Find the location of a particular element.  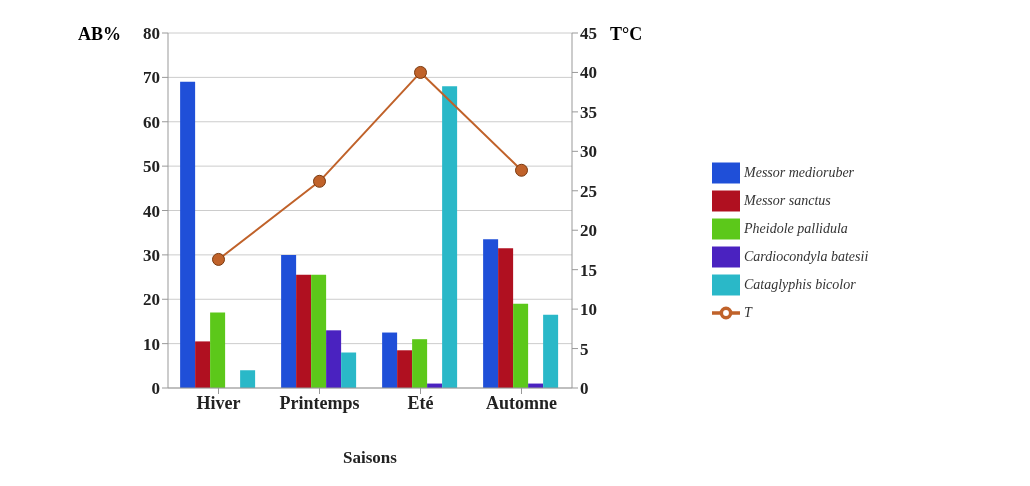

y-tick-label: 10 is located at coordinates (151, 344).